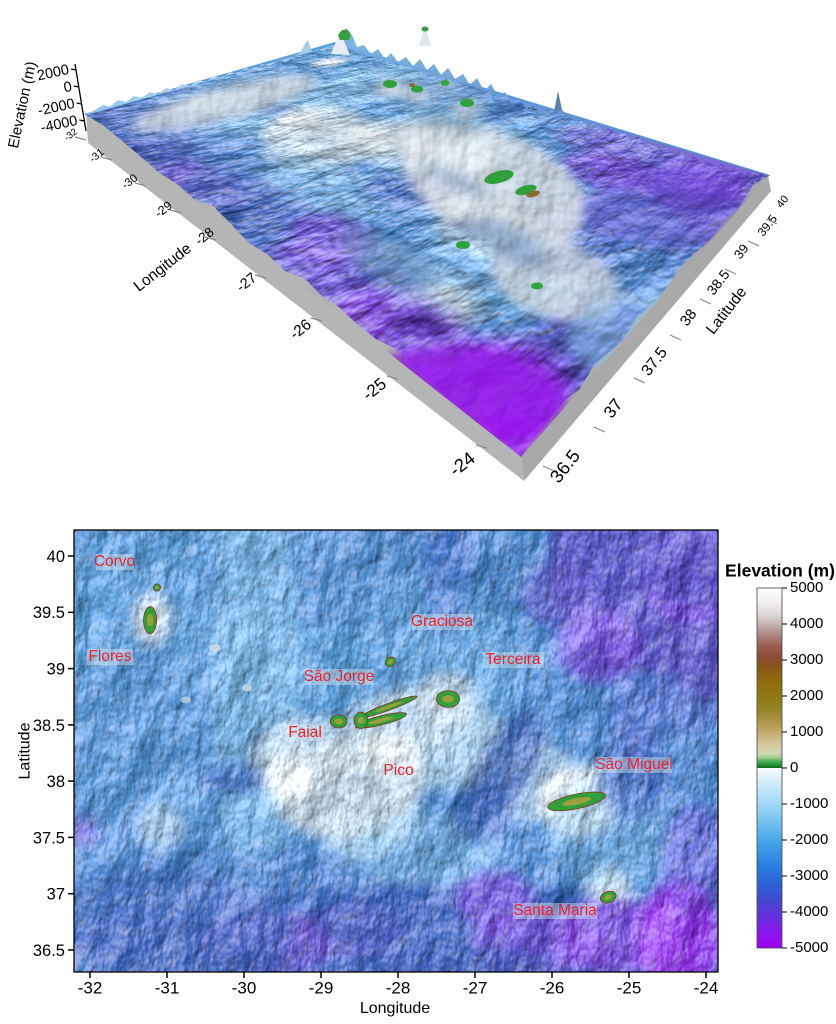  What do you see at coordinates (442, 621) in the screenshot?
I see `svg-text: Graciosa` at bounding box center [442, 621].